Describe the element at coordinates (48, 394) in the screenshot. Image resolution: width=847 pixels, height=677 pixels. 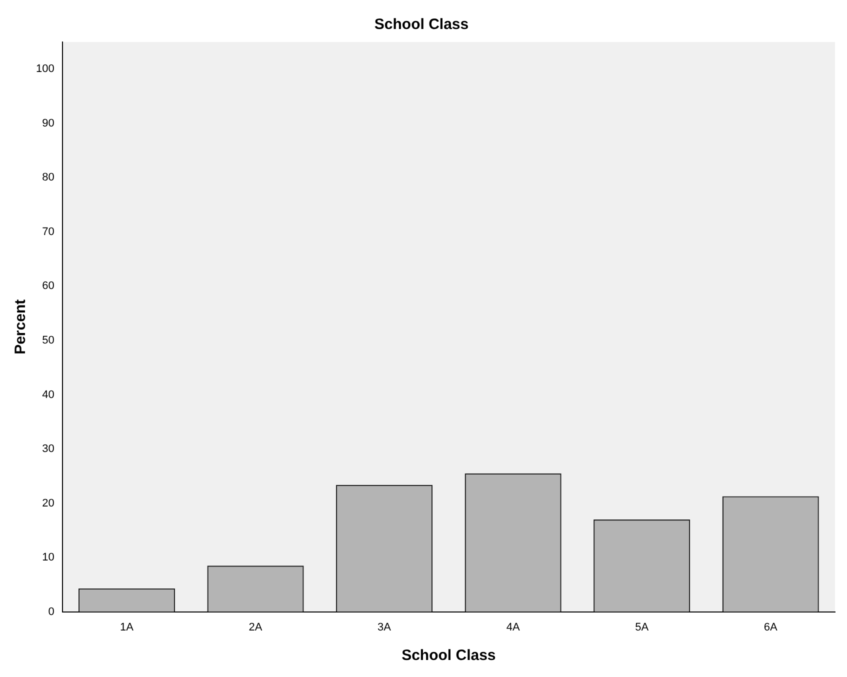
I see `y-tick-label: 40` at that location.